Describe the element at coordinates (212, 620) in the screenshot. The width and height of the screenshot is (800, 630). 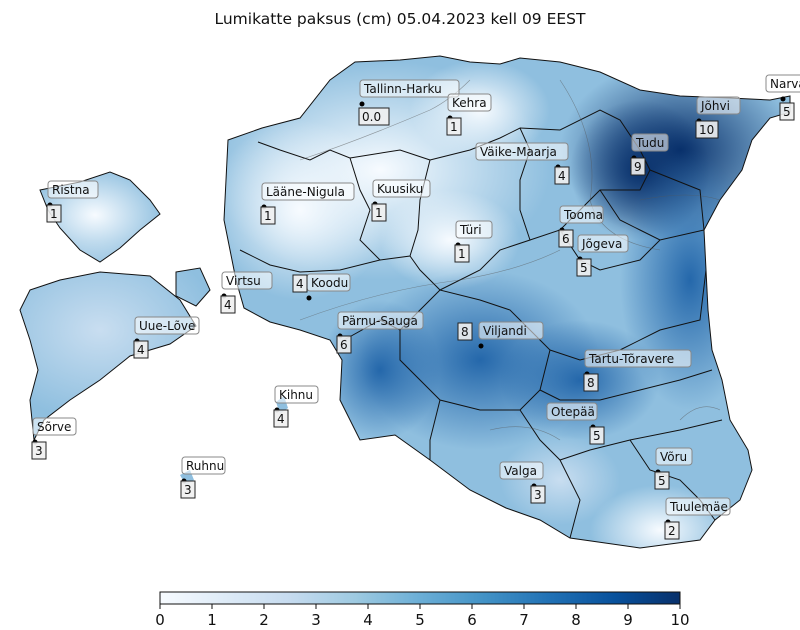
I see `colorbar-tick-label: 1` at that location.